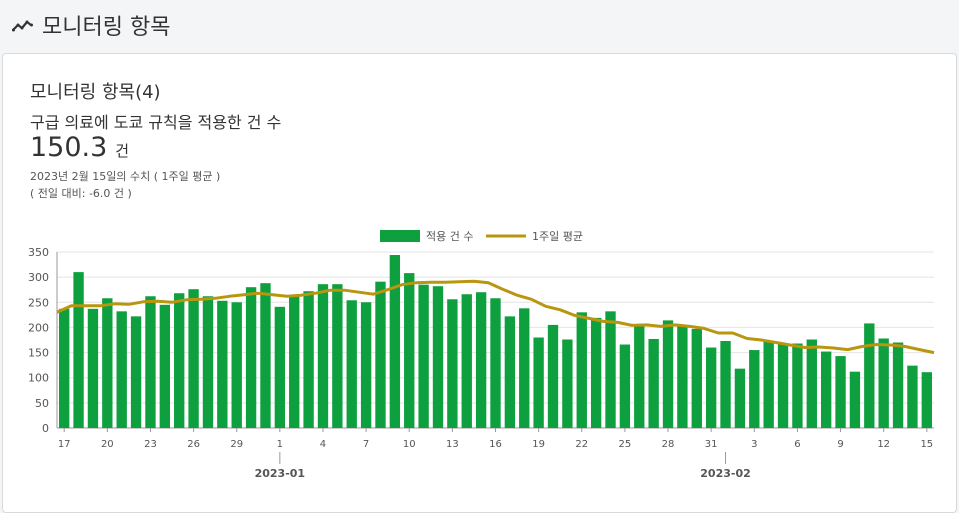 Image resolution: width=959 pixels, height=513 pixels. What do you see at coordinates (625, 444) in the screenshot?
I see `x-tick-label: 25` at bounding box center [625, 444].